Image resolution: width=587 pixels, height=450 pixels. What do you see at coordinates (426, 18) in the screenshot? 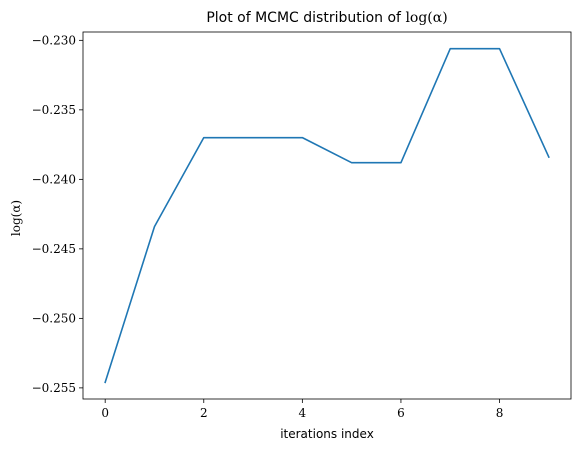
I see `chart-title-math: log(α)` at bounding box center [426, 18].